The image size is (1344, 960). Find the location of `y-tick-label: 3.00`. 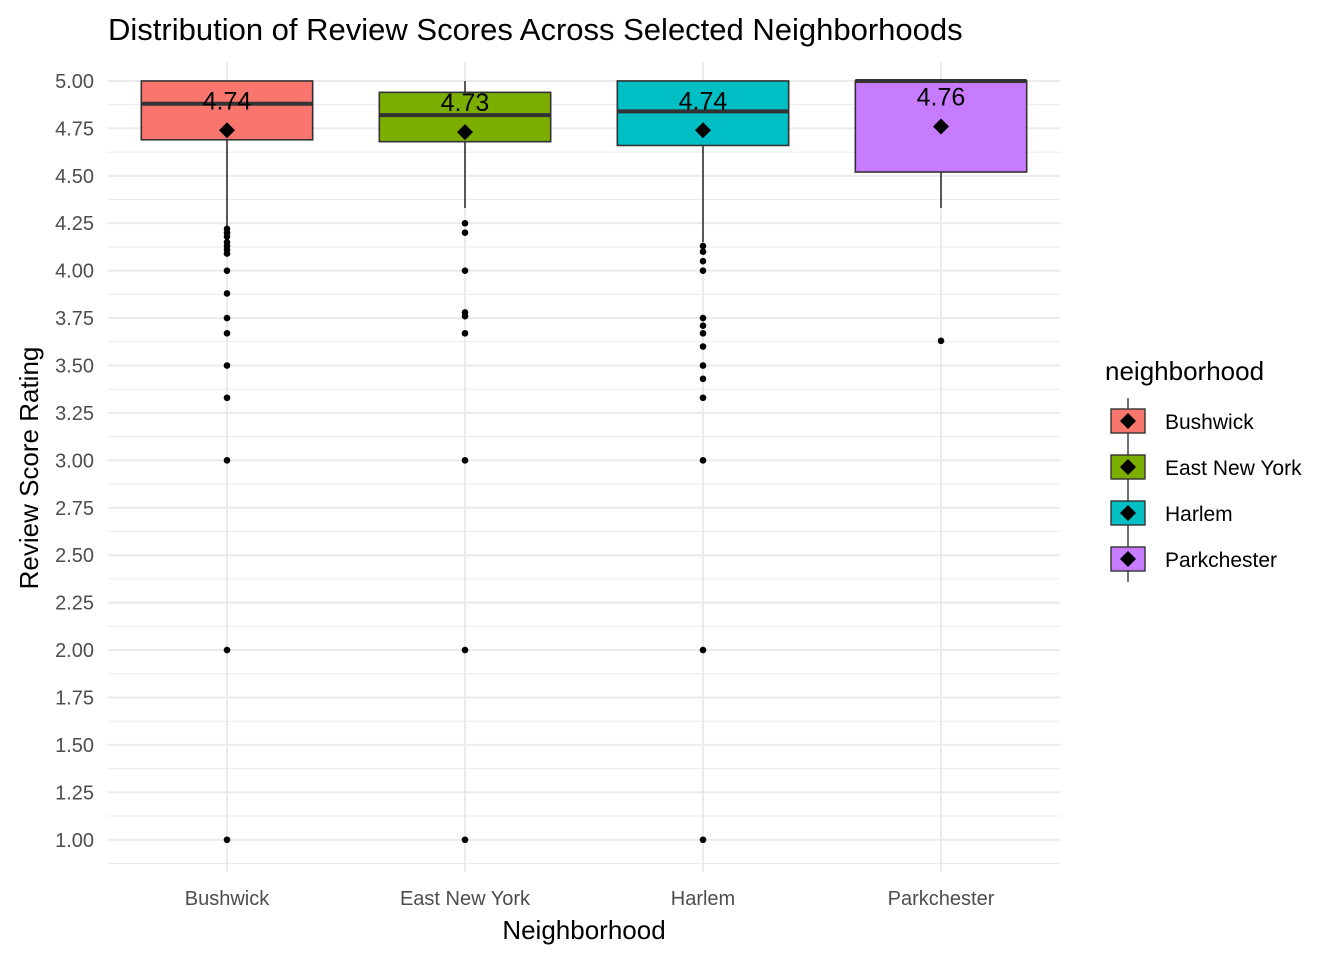

y-tick-label: 3.00 is located at coordinates (74, 461).